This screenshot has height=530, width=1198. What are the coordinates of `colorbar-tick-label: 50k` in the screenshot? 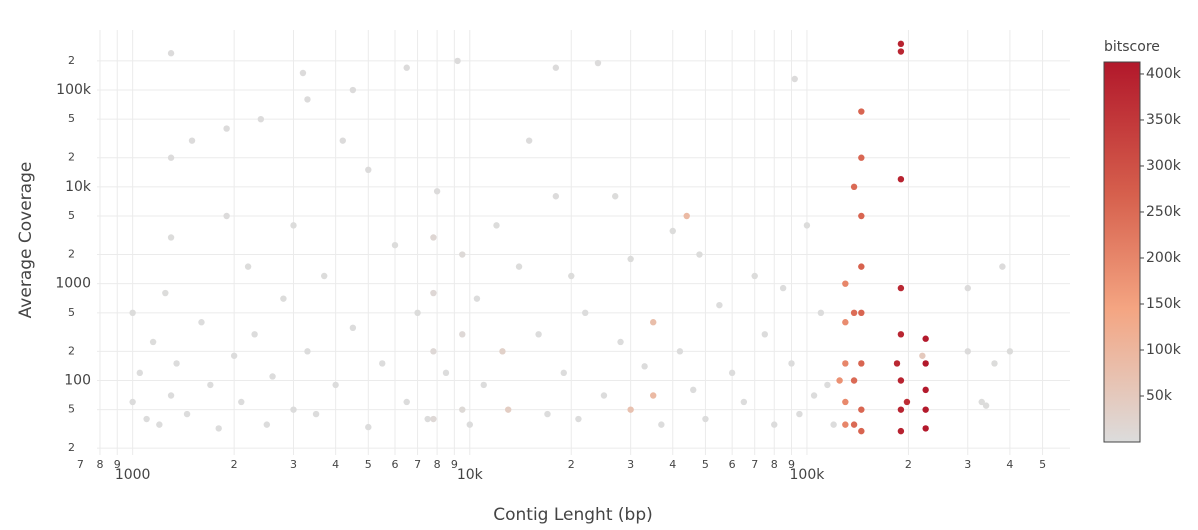 It's located at (1159, 396).